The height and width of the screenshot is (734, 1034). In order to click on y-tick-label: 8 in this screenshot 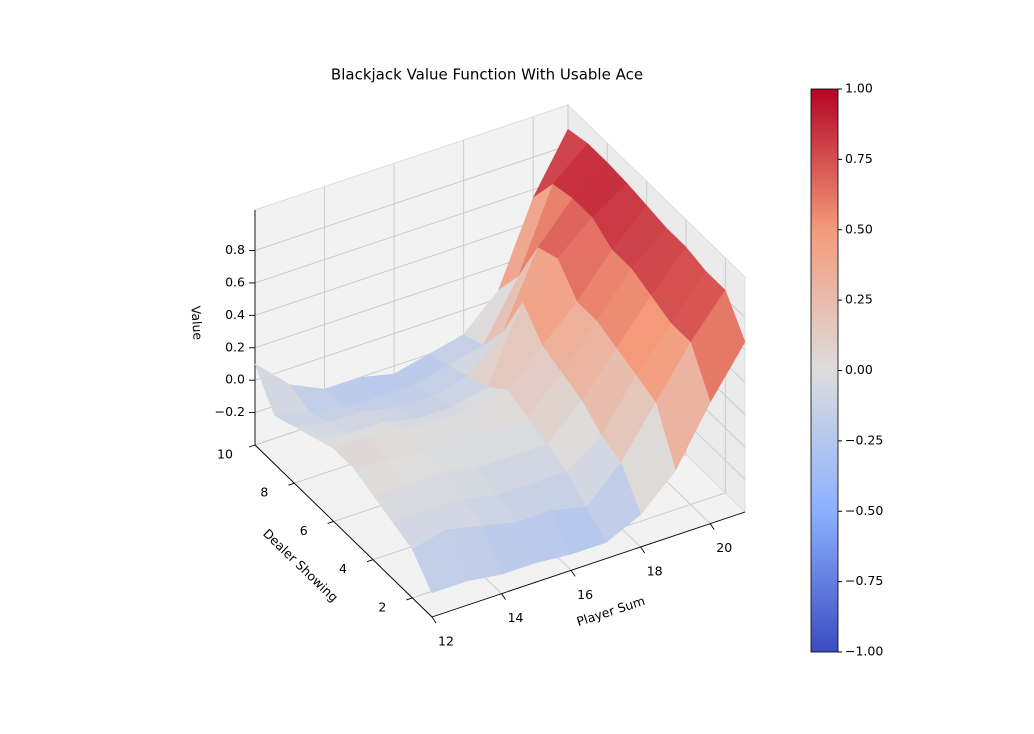, I will do `click(264, 492)`.